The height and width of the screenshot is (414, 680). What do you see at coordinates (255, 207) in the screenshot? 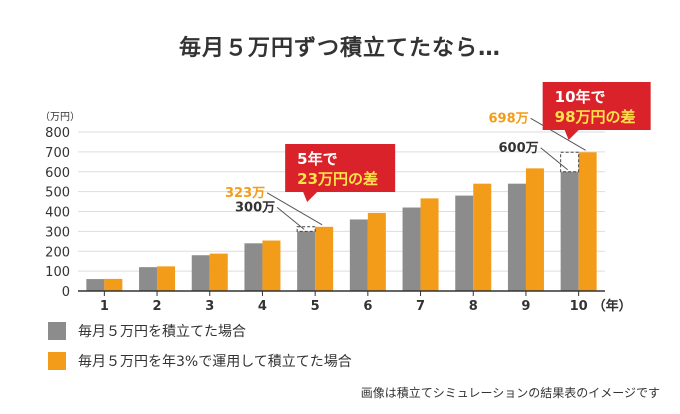
I see `value-label: 300万` at bounding box center [255, 207].